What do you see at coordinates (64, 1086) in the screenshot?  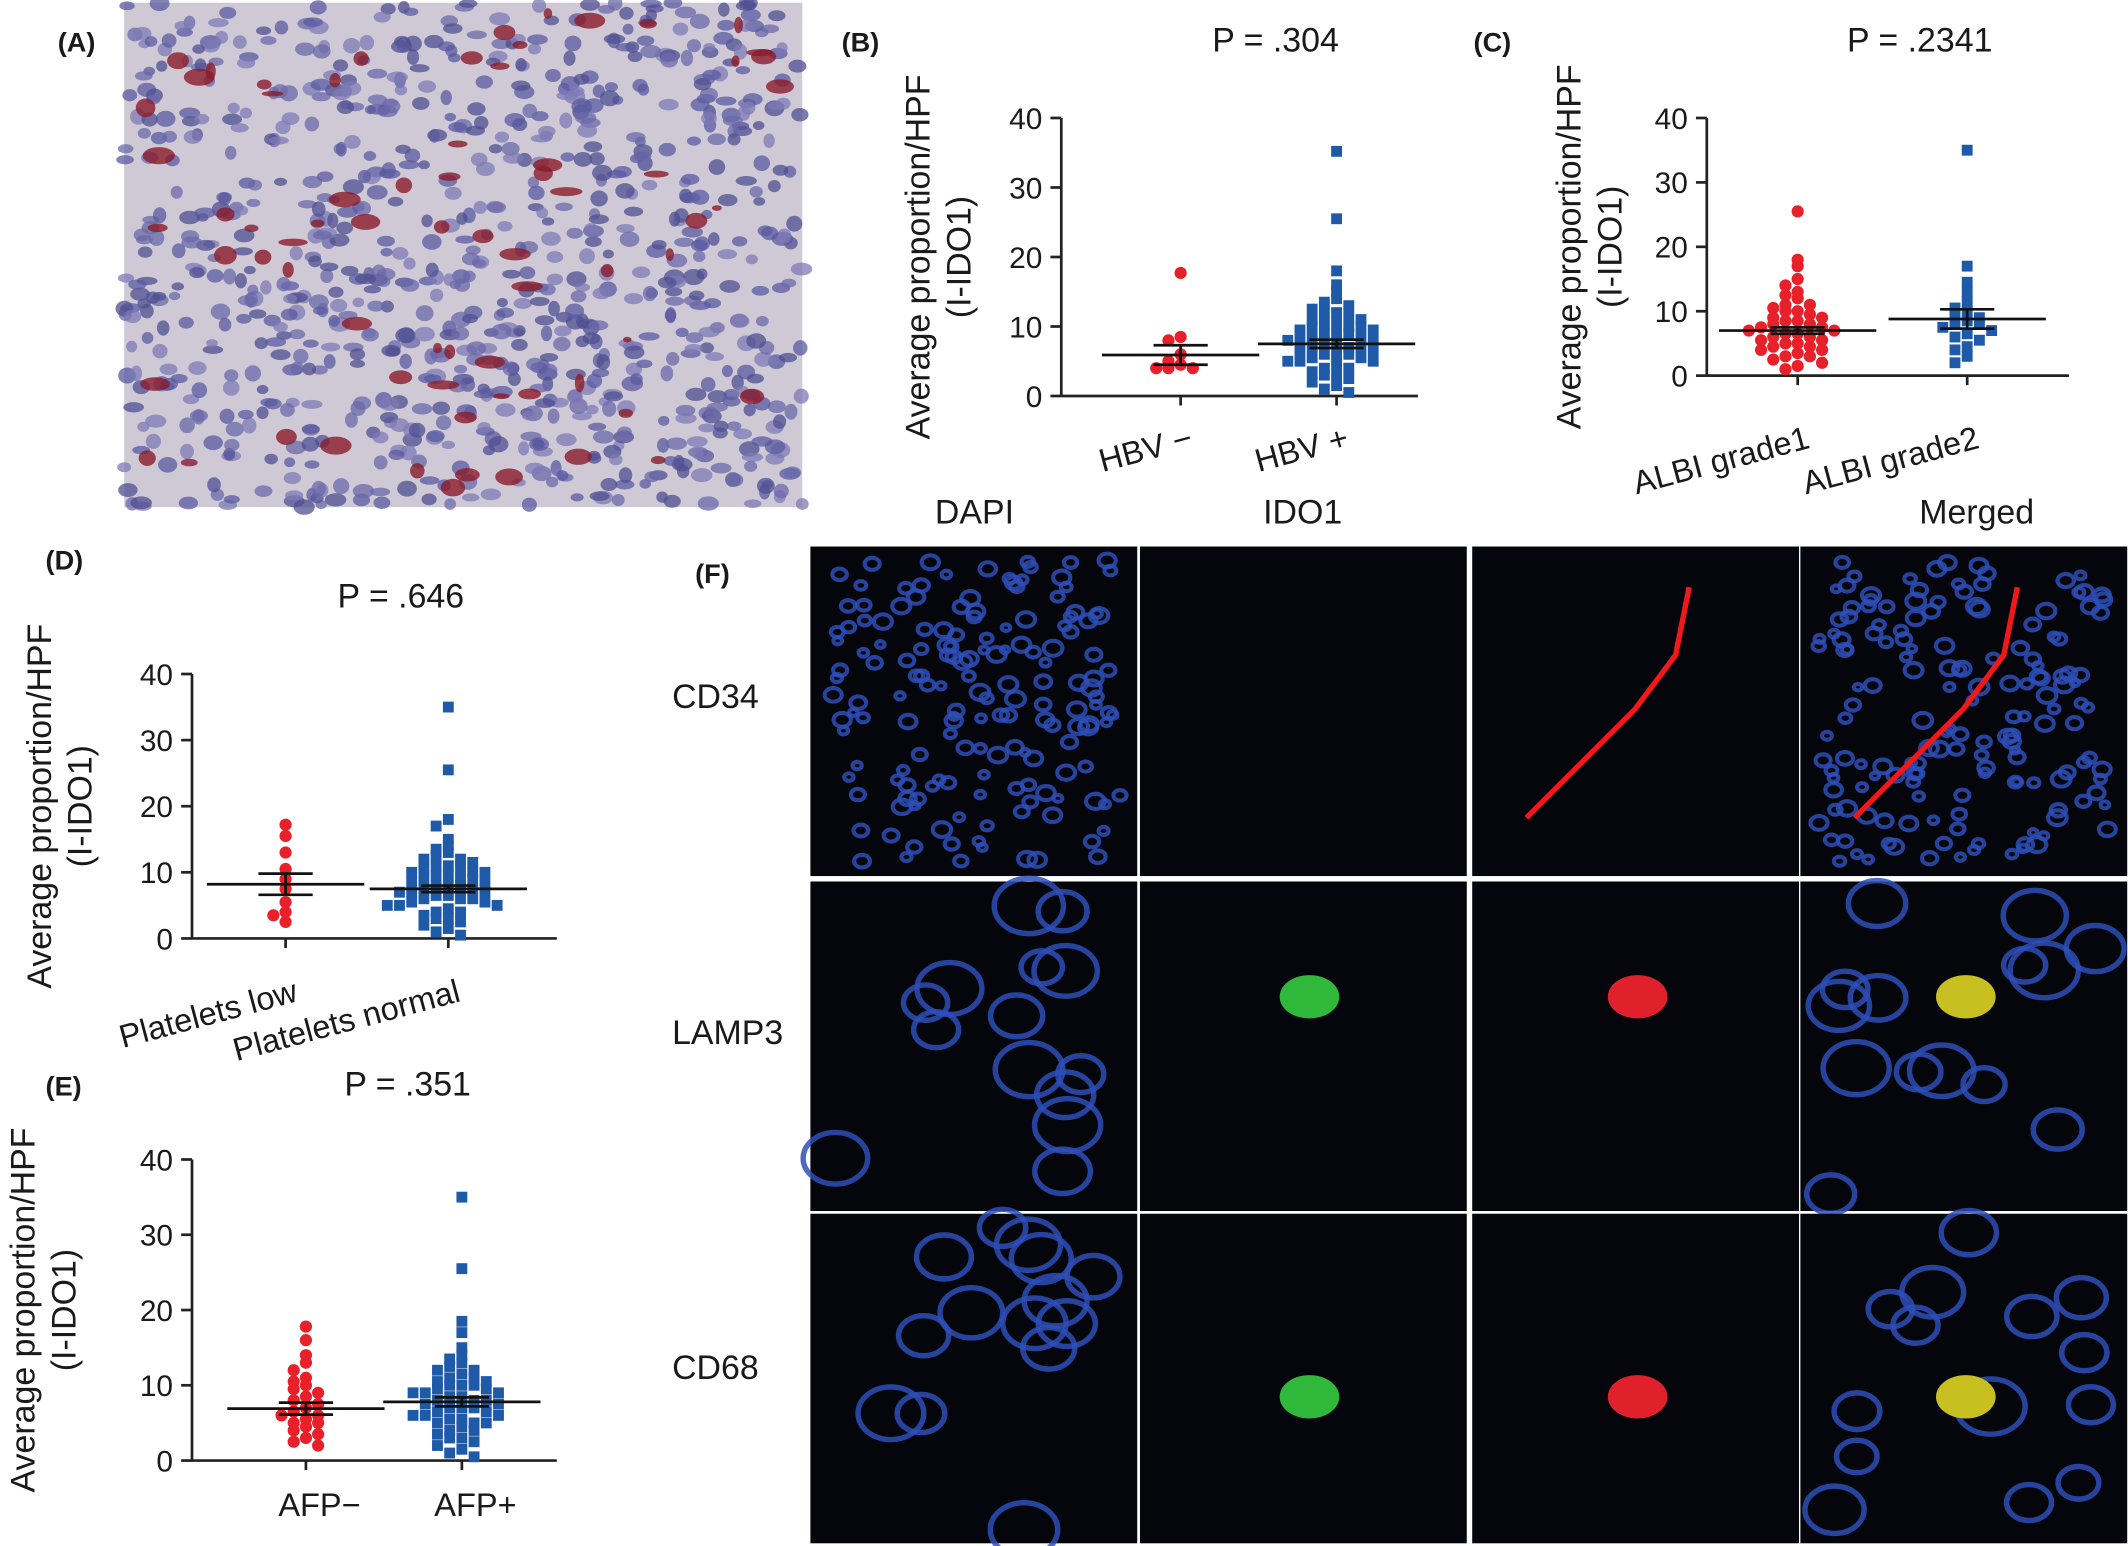 I see `panel-label: (E)` at bounding box center [64, 1086].